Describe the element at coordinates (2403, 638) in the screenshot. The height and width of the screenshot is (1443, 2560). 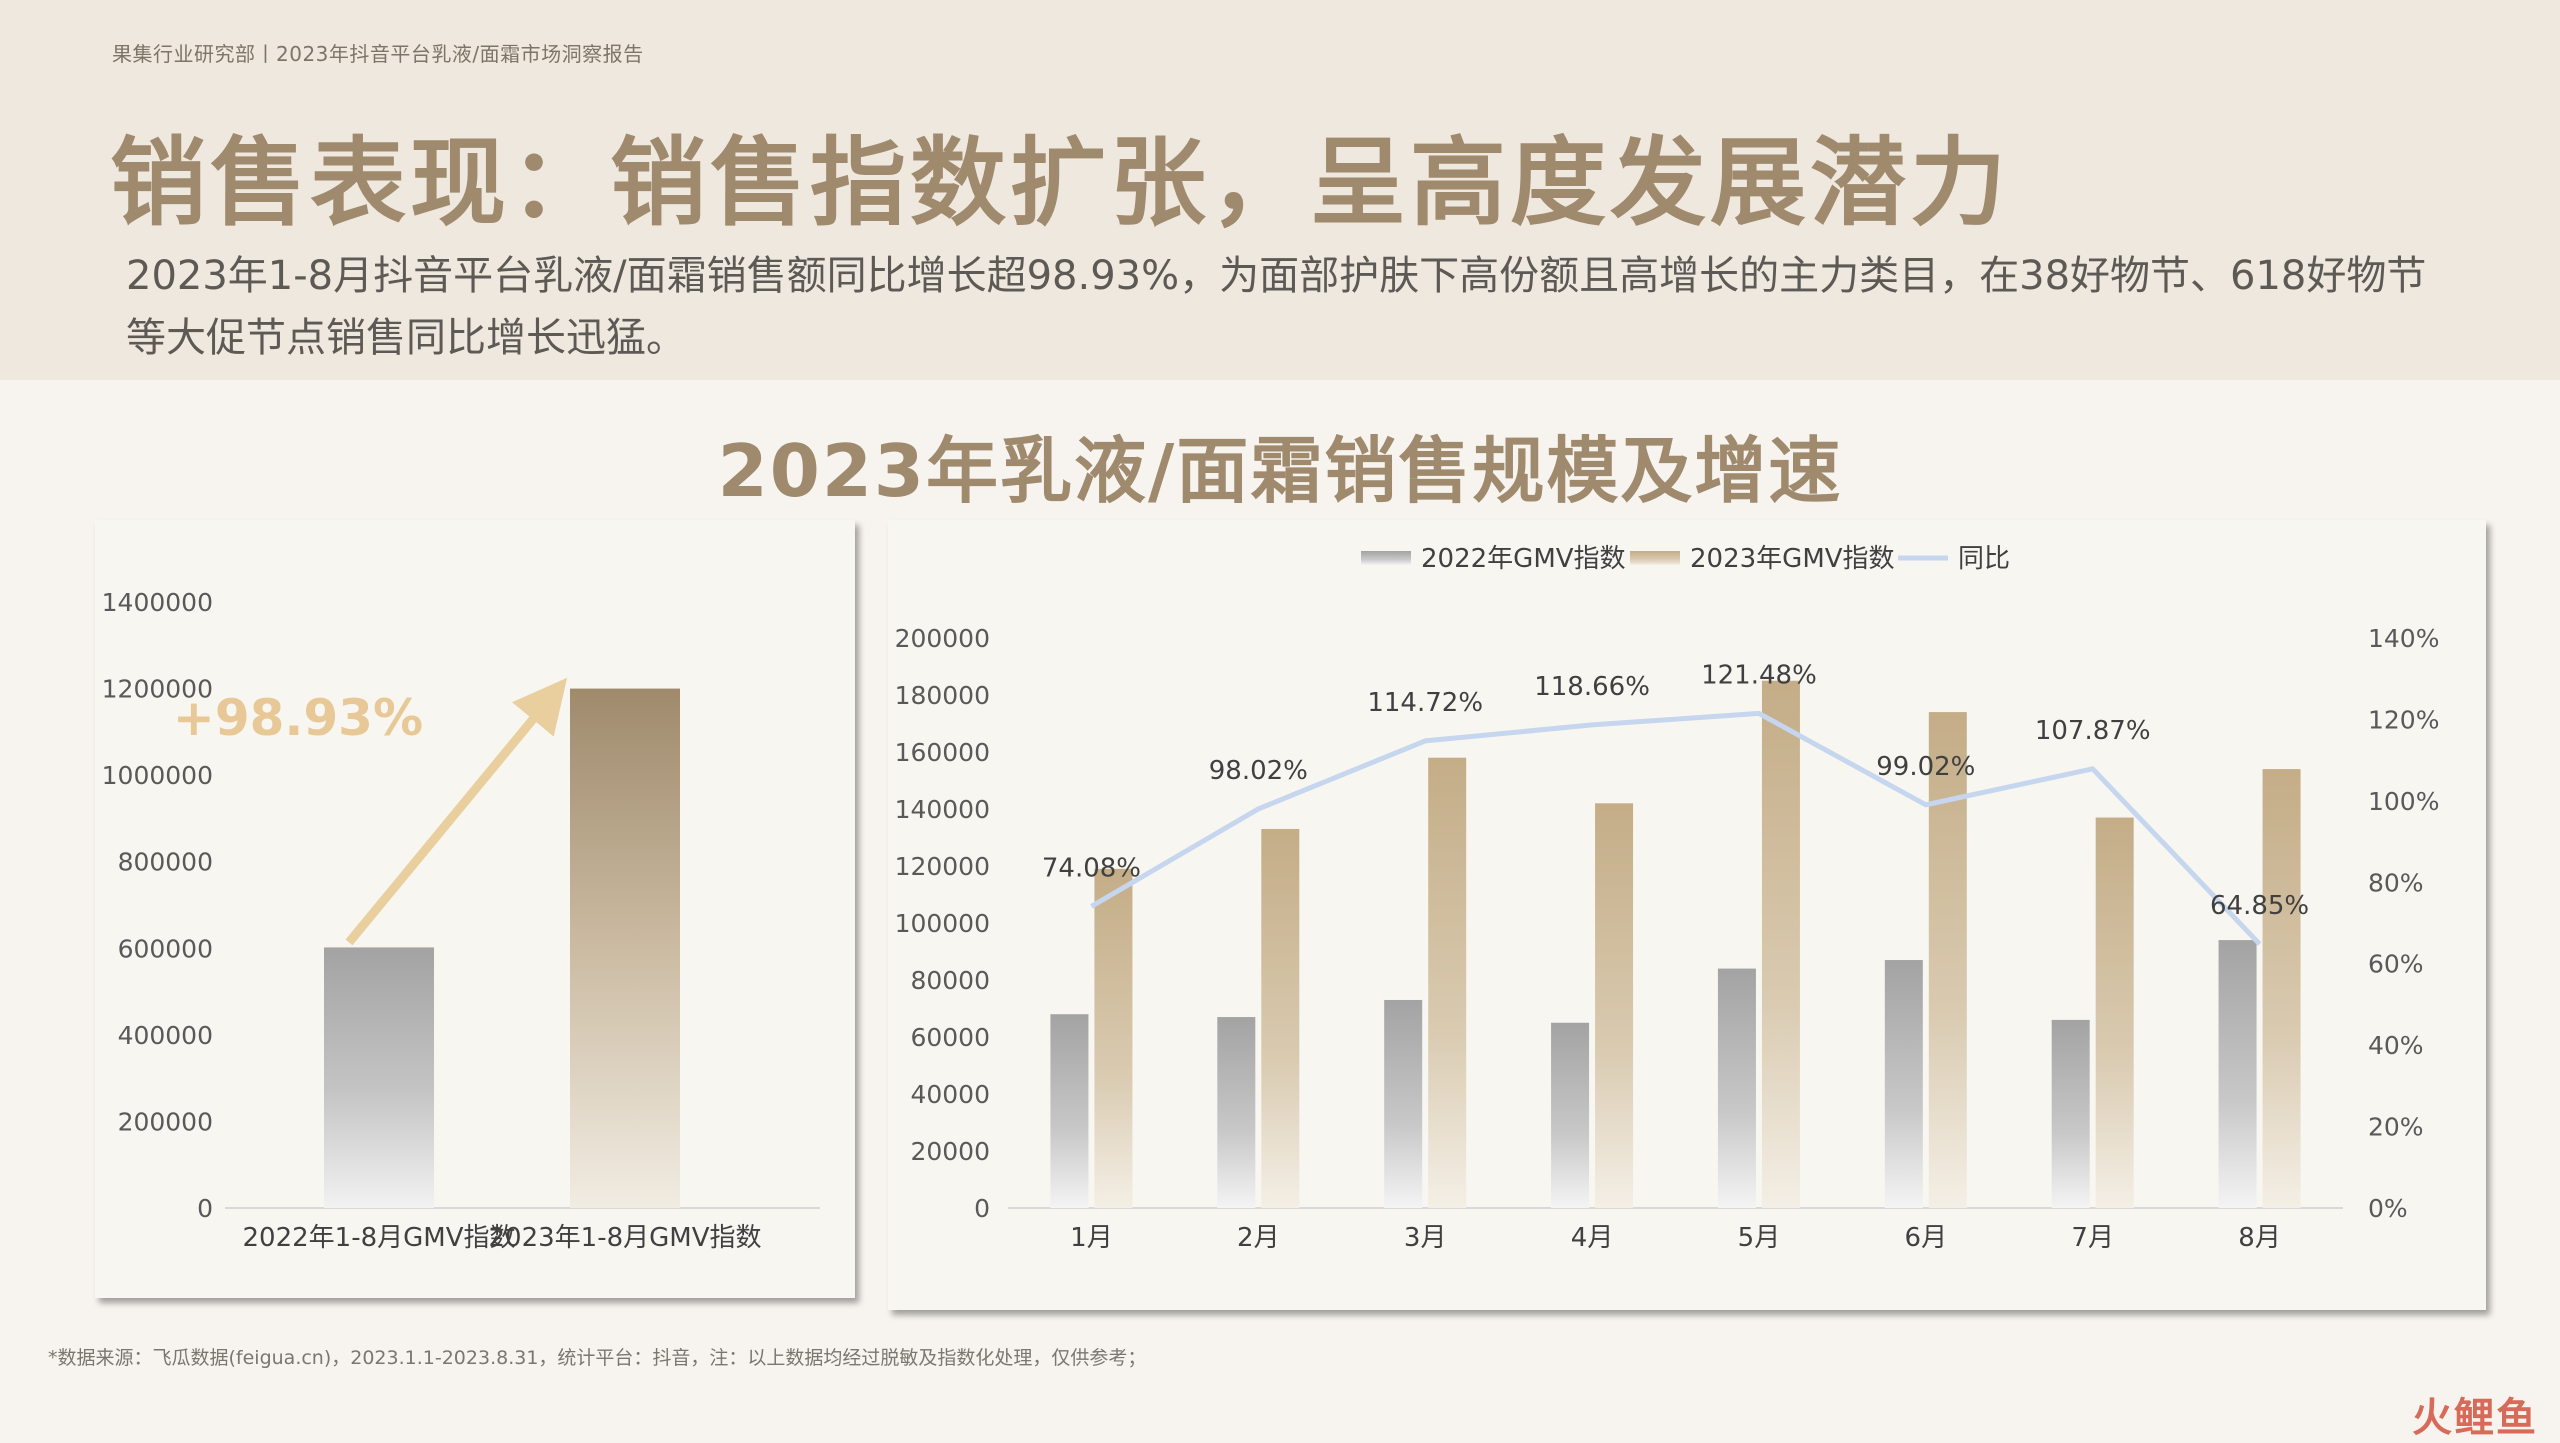
I see `y2-tick-label: 140%` at that location.